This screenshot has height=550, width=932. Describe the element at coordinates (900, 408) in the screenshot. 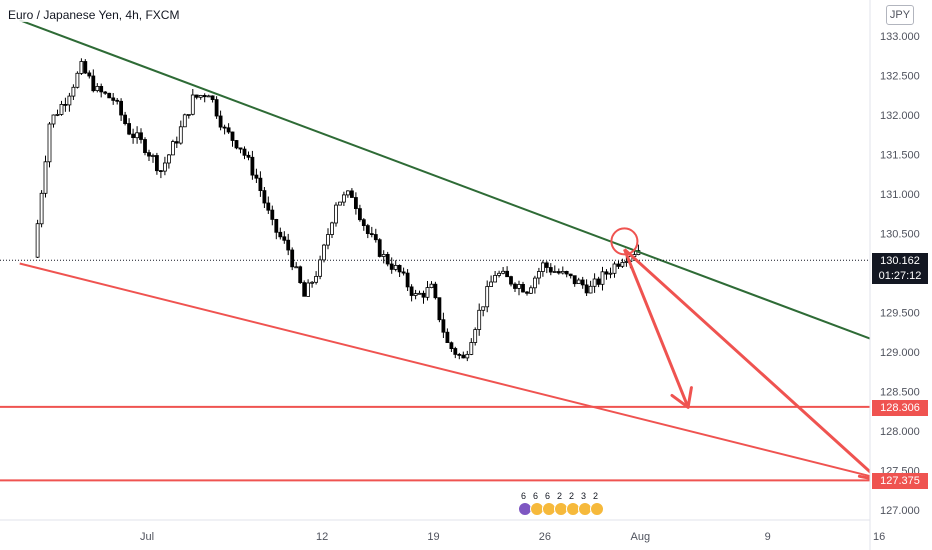

I see `support-level-tag: 128.306` at that location.